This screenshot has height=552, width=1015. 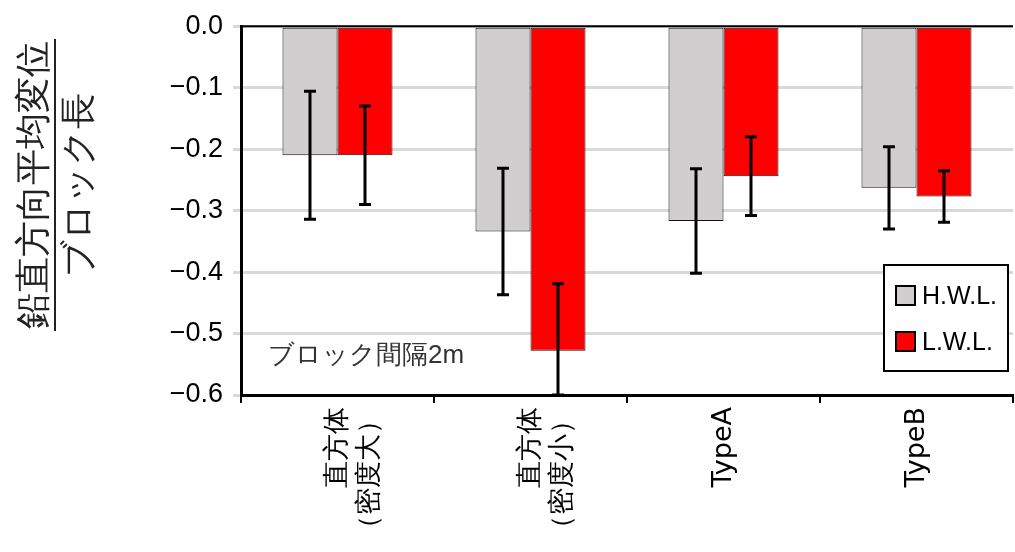 What do you see at coordinates (351, 474) in the screenshot?
I see `x-tick-label: 直方体（密度大）` at bounding box center [351, 474].